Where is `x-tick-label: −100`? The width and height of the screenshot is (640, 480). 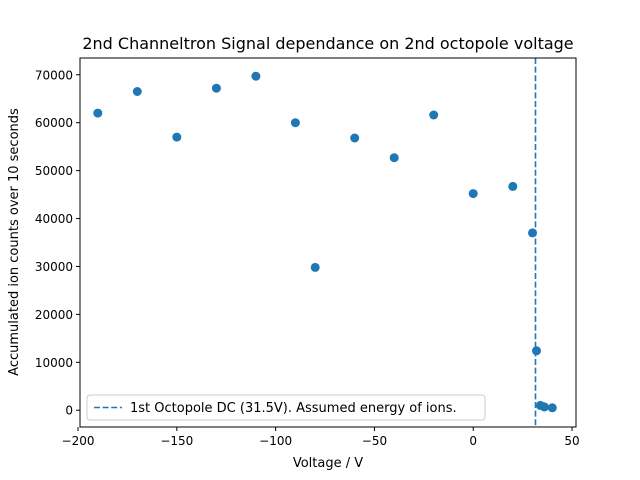 x-tick-label: −100 is located at coordinates (275, 441).